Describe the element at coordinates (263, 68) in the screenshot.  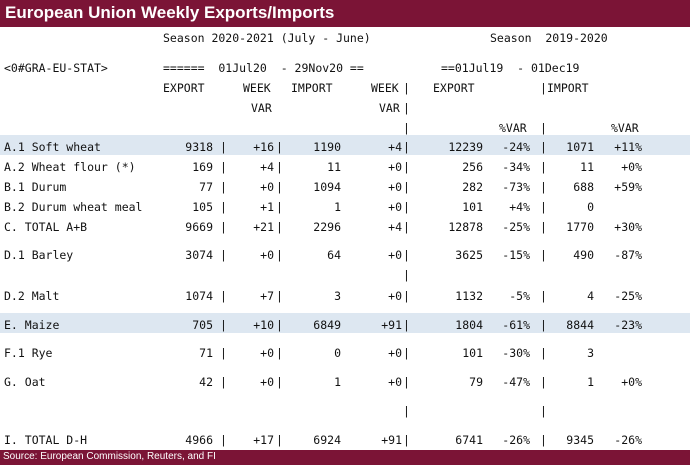
I see `period-current: ====== 01Jul20 - 29Nov20 ==` at that location.